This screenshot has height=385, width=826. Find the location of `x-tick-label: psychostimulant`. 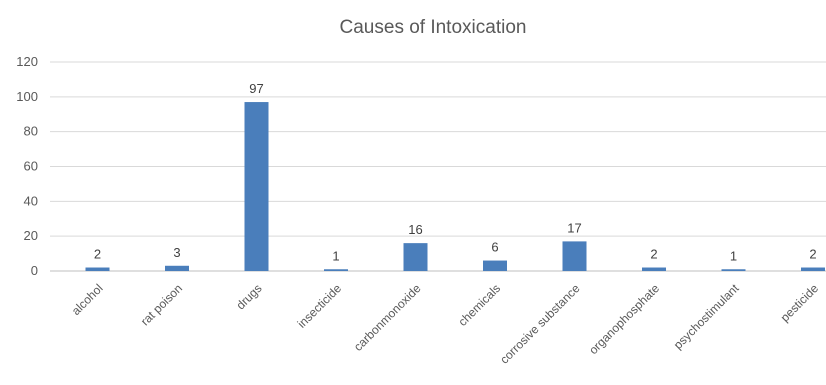

x-tick-label: psychostimulant is located at coordinates (706, 316).